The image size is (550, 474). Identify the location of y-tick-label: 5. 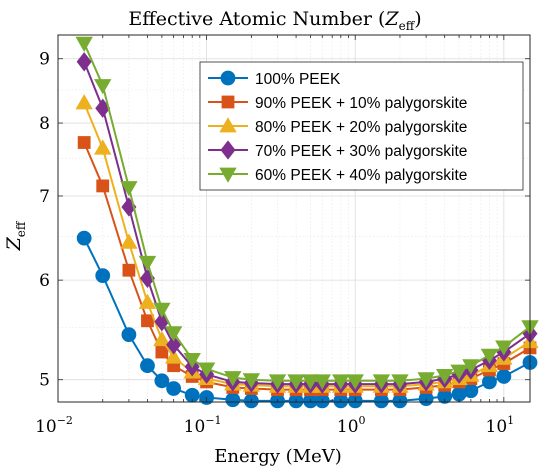
(44, 381).